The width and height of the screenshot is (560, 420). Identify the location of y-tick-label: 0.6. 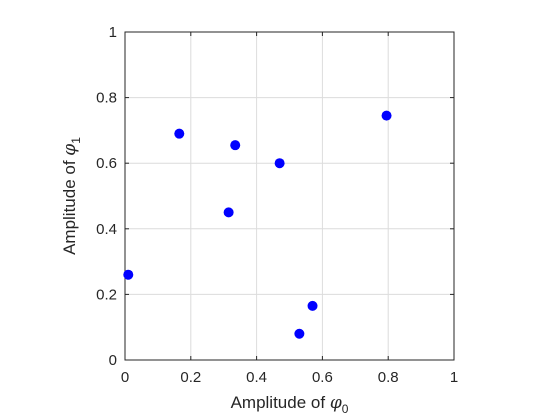
(106, 163).